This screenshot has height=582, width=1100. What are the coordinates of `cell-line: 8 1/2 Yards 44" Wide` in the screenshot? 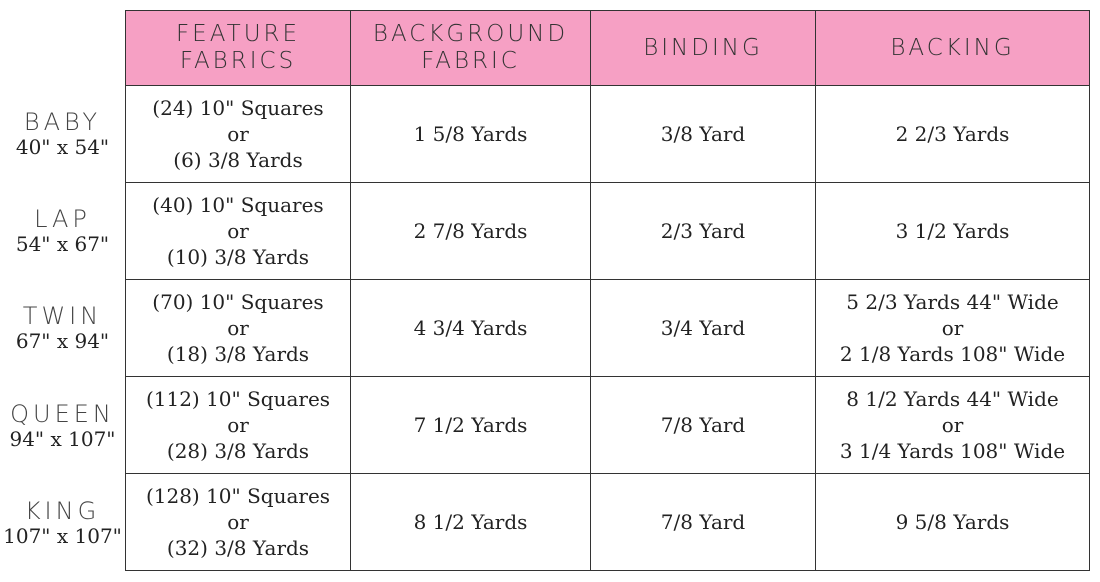 It's located at (952, 399).